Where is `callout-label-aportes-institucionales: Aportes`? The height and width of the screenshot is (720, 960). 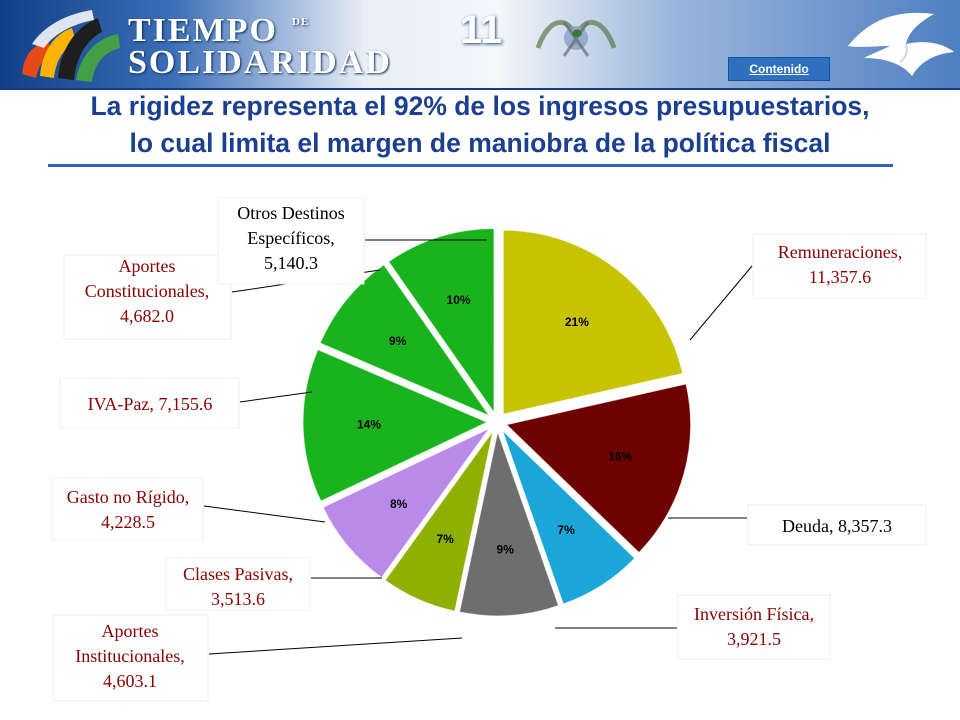
callout-label-aportes-institucionales: Aportes is located at coordinates (130, 631).